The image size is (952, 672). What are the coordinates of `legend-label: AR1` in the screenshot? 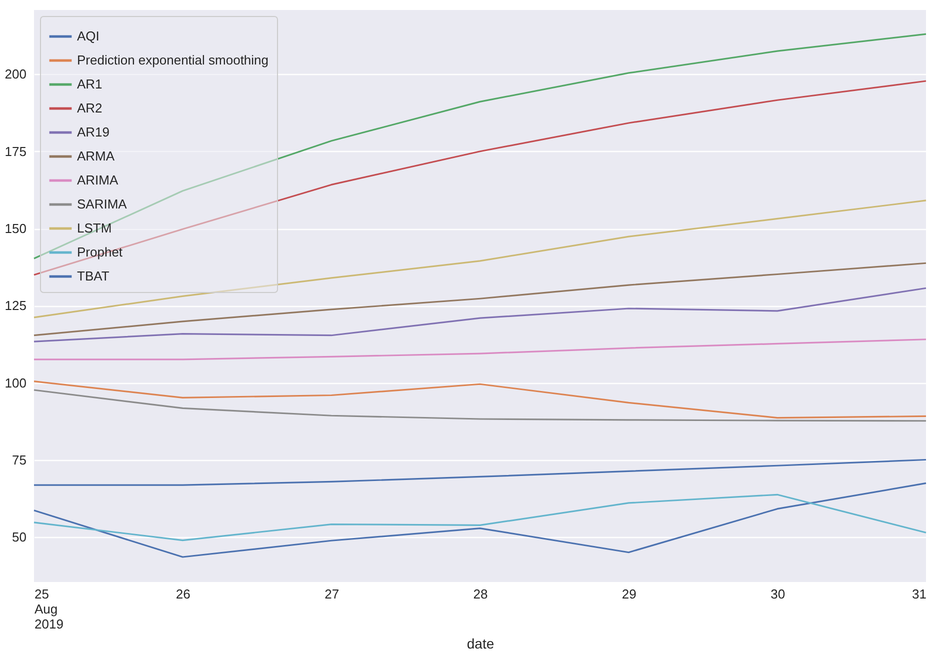 It's located at (89, 84).